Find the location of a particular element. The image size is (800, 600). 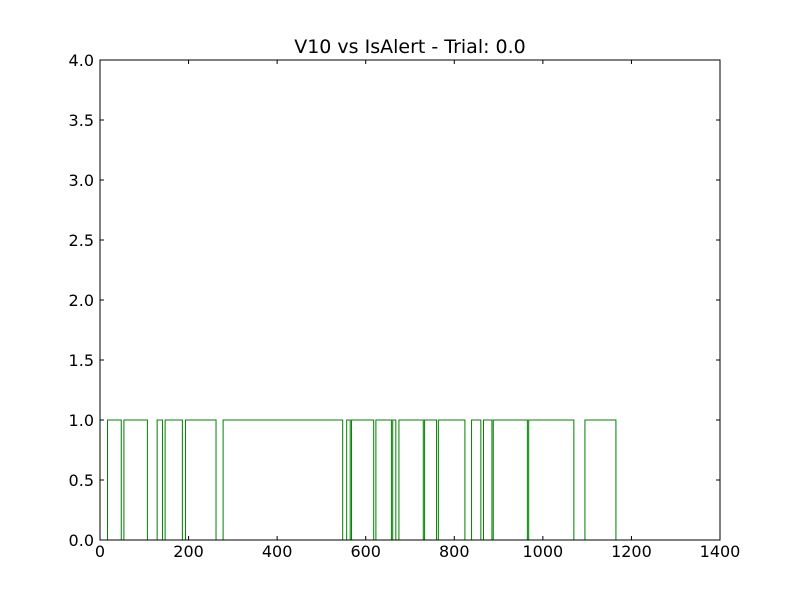

y-tick-label: 3.5 is located at coordinates (81, 120).